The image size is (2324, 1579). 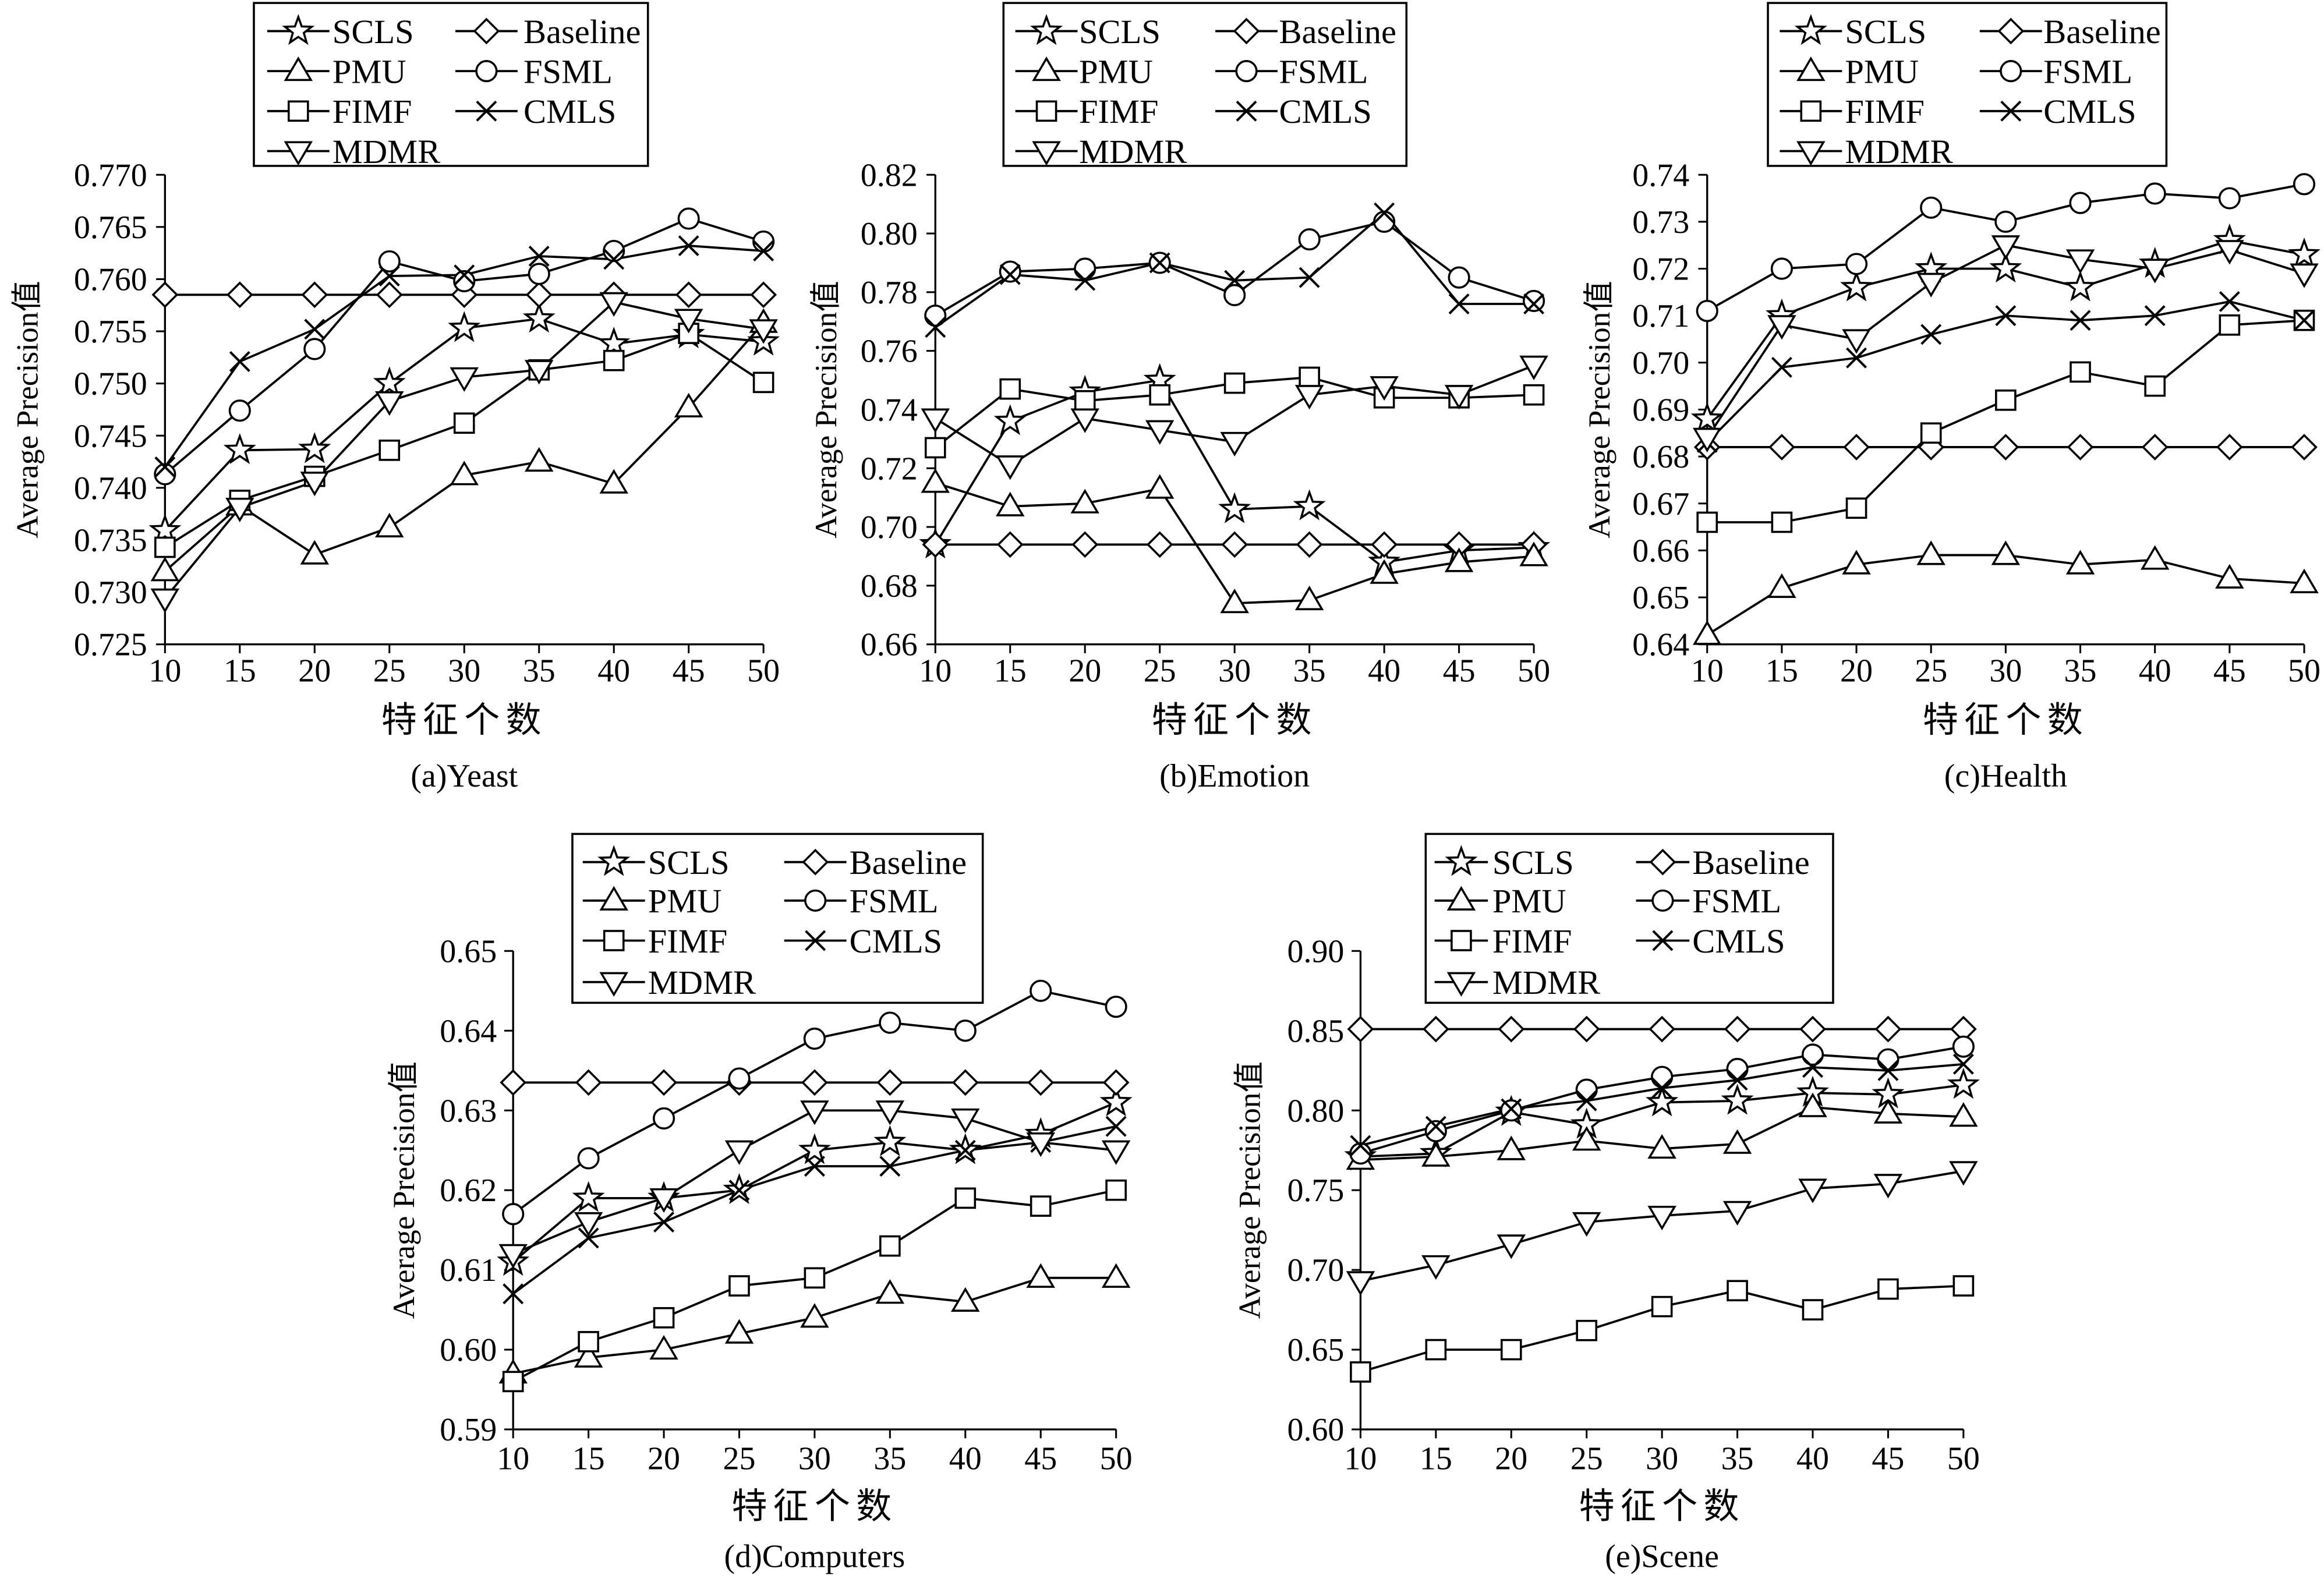 I want to click on y-tick-label: 0.62, so click(x=468, y=1191).